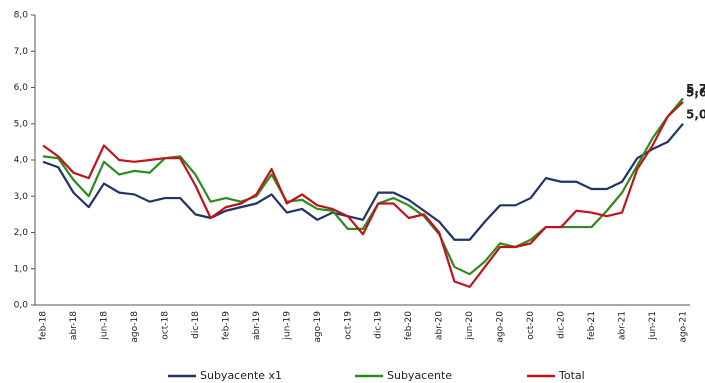 The width and height of the screenshot is (705, 383). What do you see at coordinates (571, 375) in the screenshot?
I see `legend-label: Total` at bounding box center [571, 375].